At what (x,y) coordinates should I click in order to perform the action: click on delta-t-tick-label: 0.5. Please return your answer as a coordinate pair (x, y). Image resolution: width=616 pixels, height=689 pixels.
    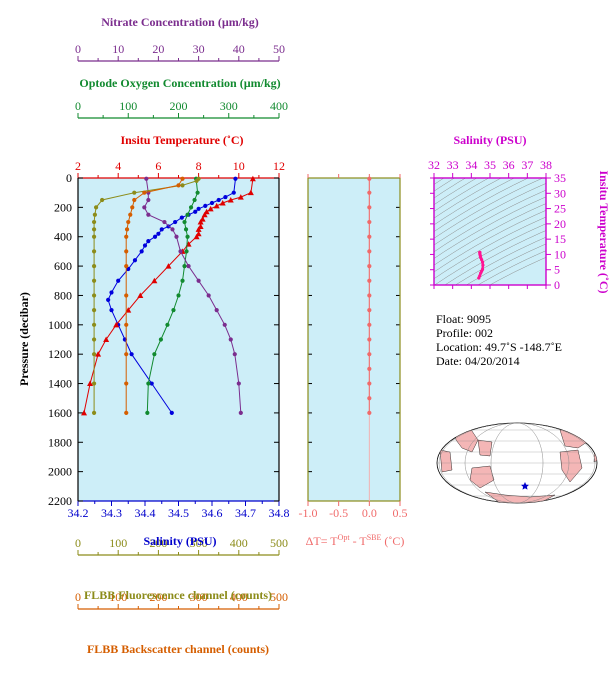
    Looking at the image, I should click on (400, 513).